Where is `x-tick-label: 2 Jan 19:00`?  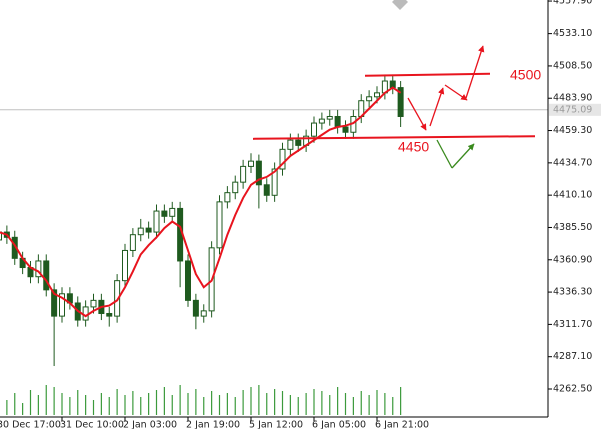
x-tick-label: 2 Jan 19:00 is located at coordinates (213, 424).